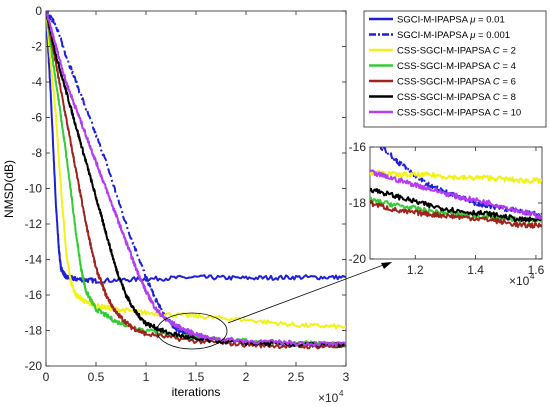 This screenshot has height=407, width=550. What do you see at coordinates (307, 293) in the screenshot?
I see `zoom-arrow` at bounding box center [307, 293].